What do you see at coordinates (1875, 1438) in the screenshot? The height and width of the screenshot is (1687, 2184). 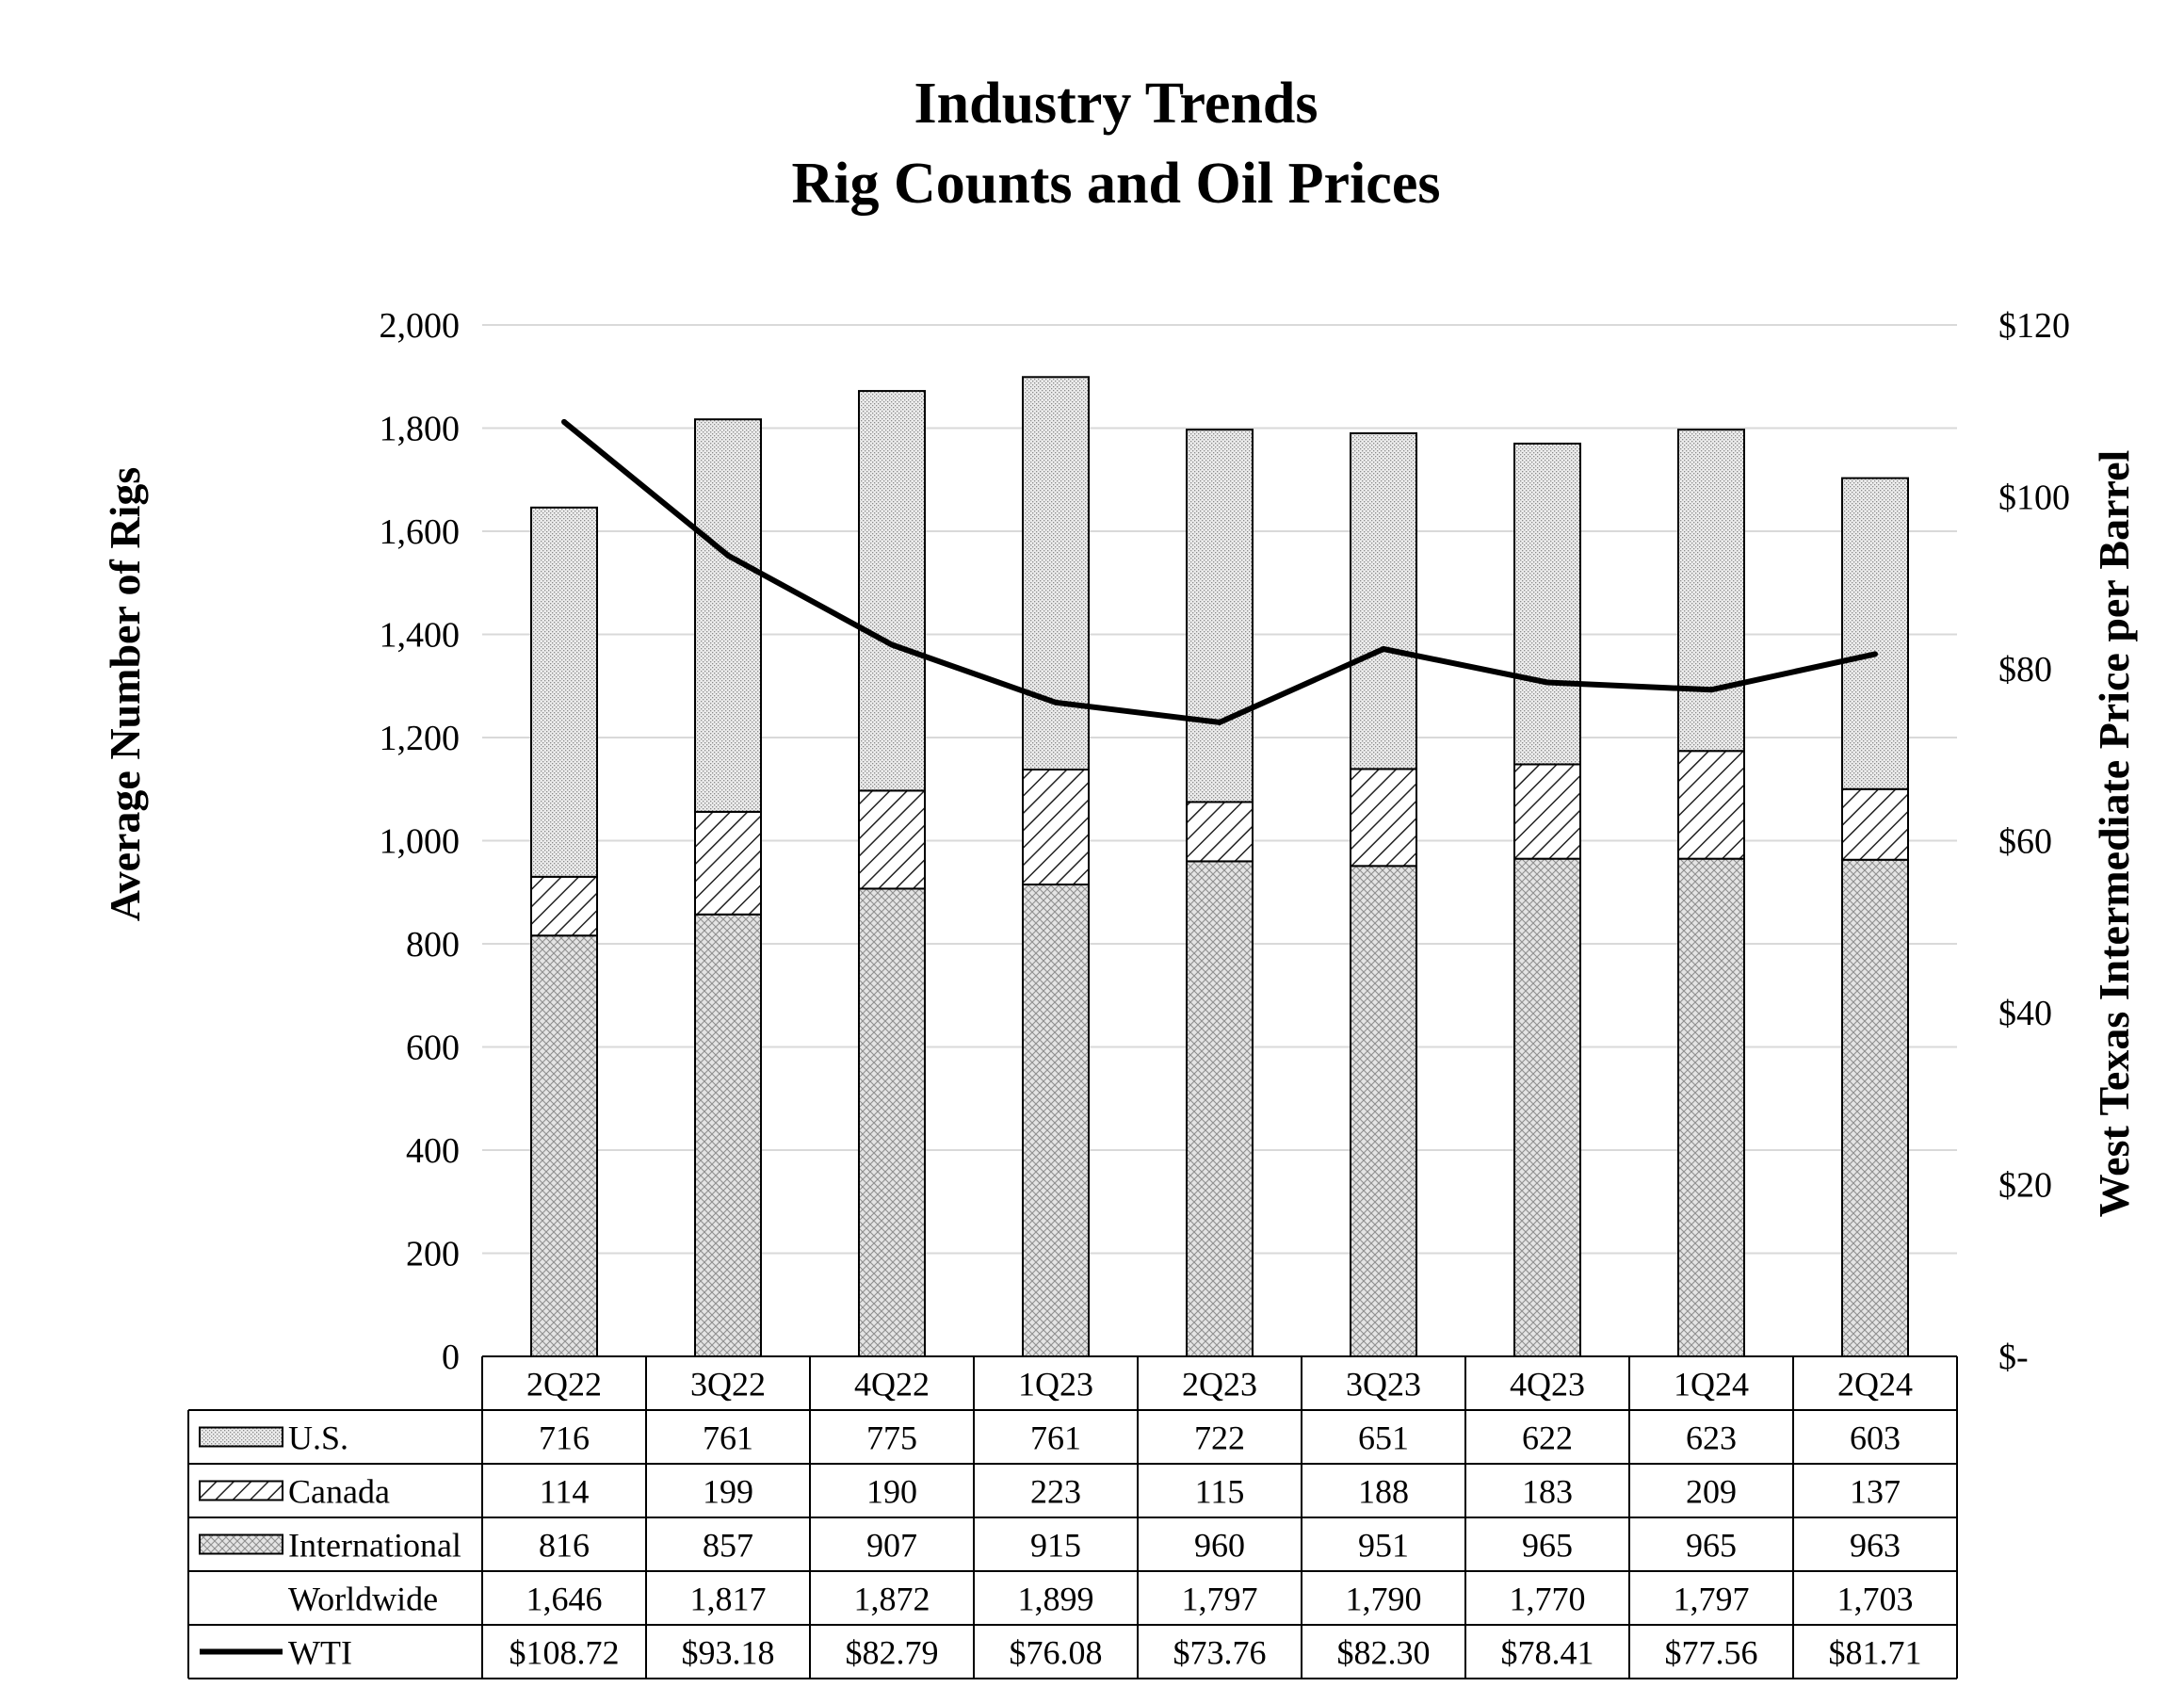 I see `table-cell: 603` at bounding box center [1875, 1438].